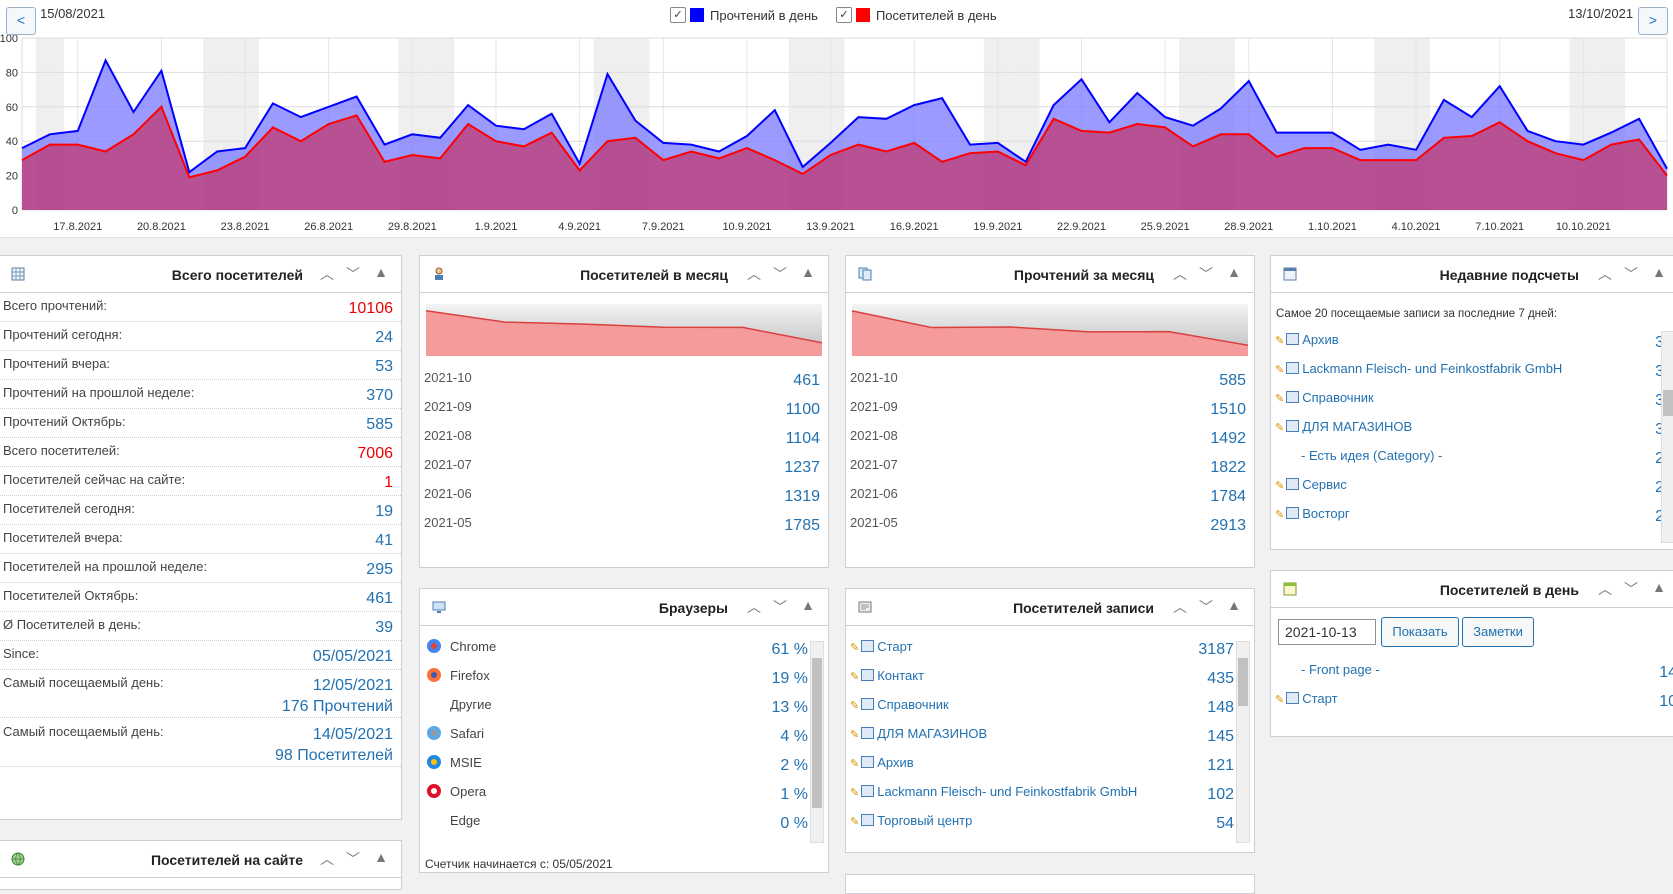  I want to click on record-link-wrap: ✎ Справочник, so click(899, 704).